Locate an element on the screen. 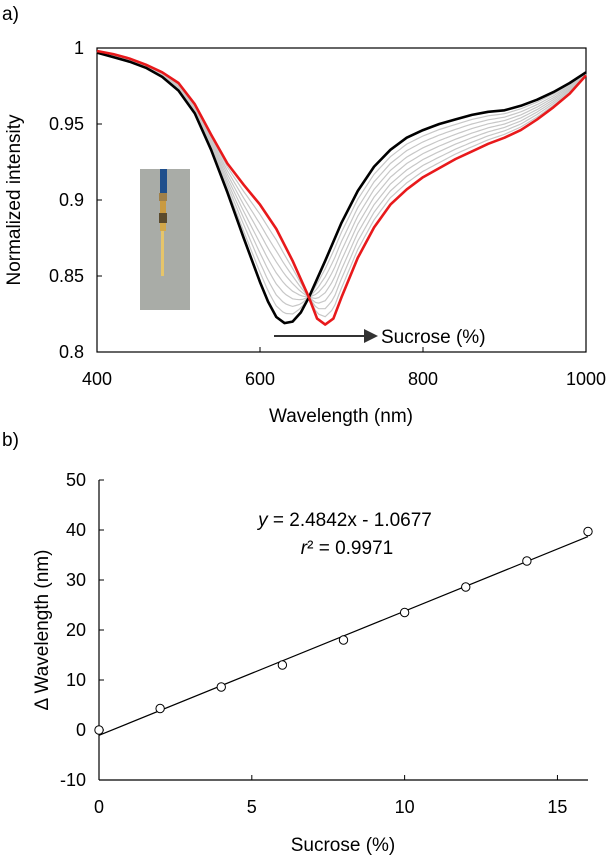 The height and width of the screenshot is (863, 616). panel-a-x-axis-title: Wavelength (nm) is located at coordinates (341, 416).